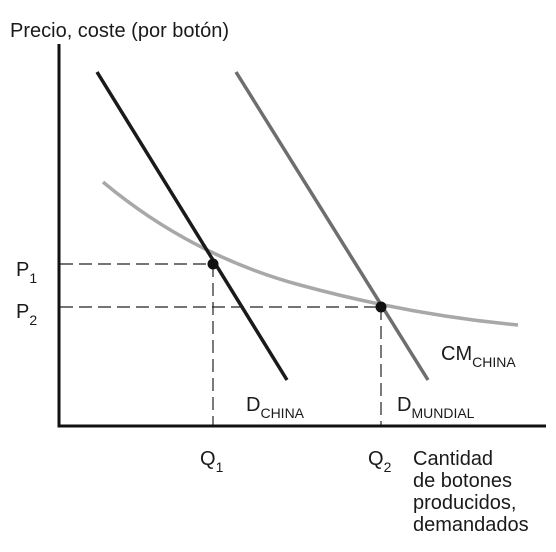 The image size is (556, 552). What do you see at coordinates (471, 525) in the screenshot?
I see `x-axis-label-line-4: demandados` at bounding box center [471, 525].